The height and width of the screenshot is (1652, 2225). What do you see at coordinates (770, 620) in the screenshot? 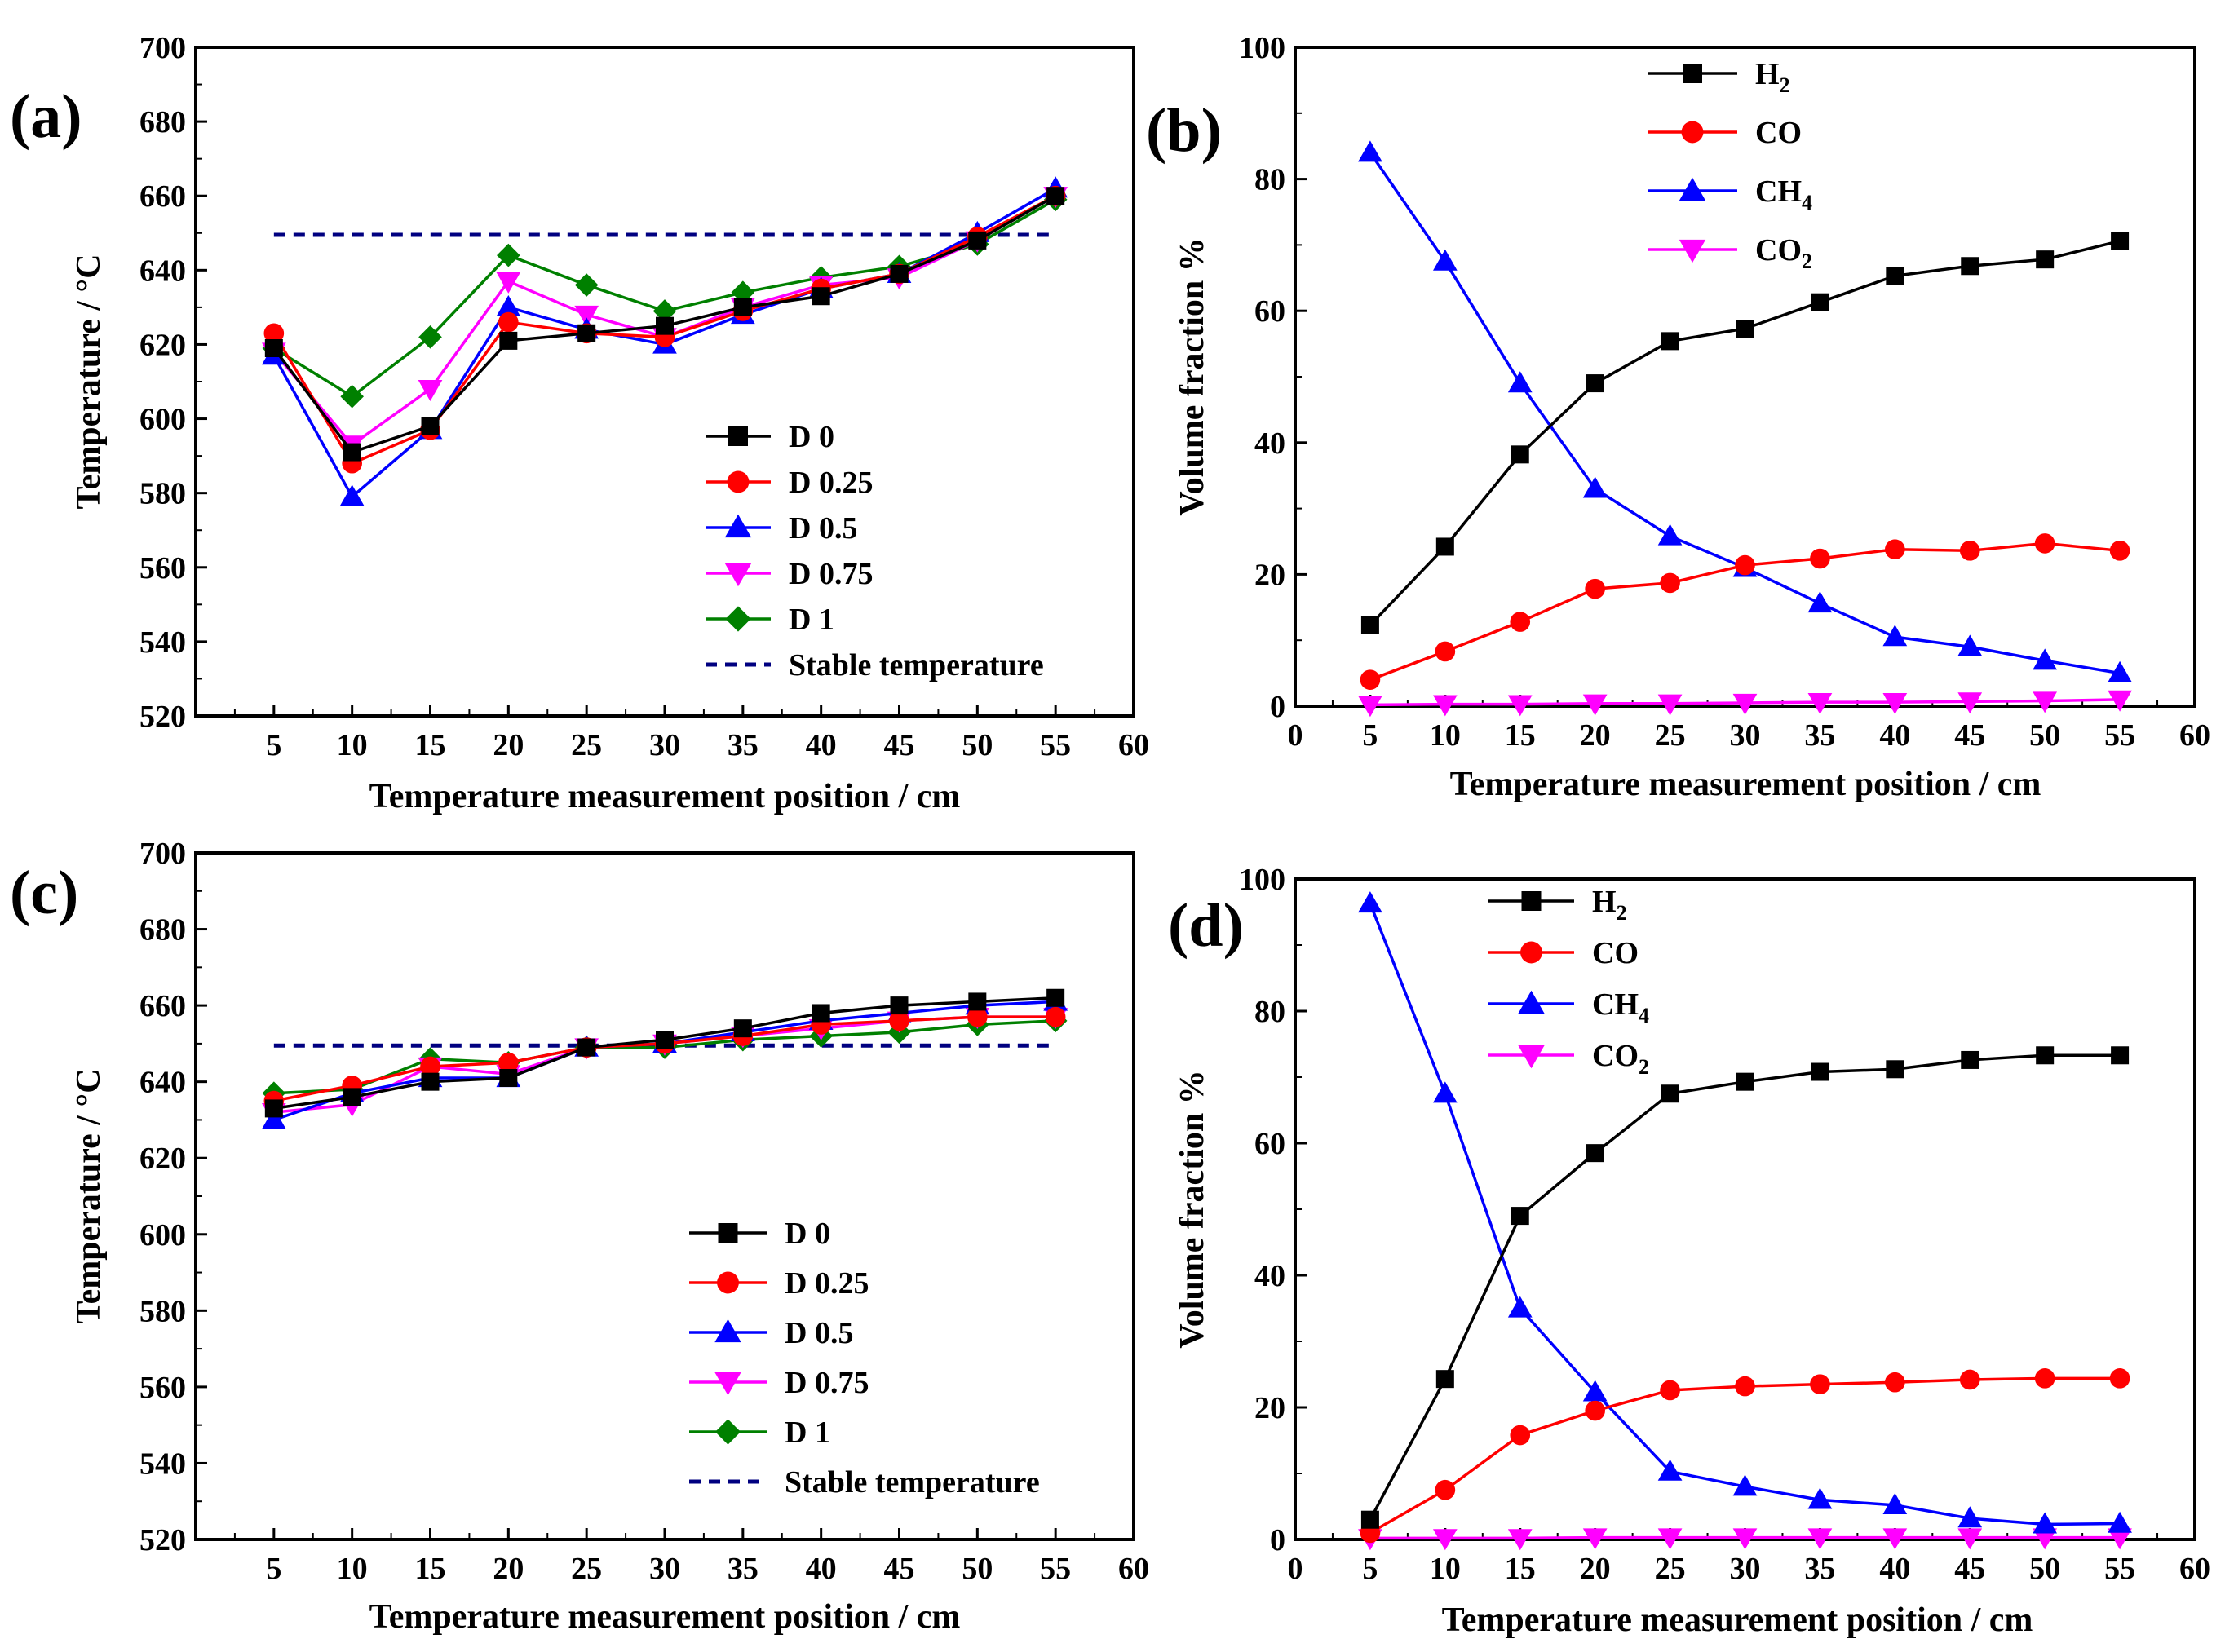
I see `legend-item: D 1` at bounding box center [770, 620].